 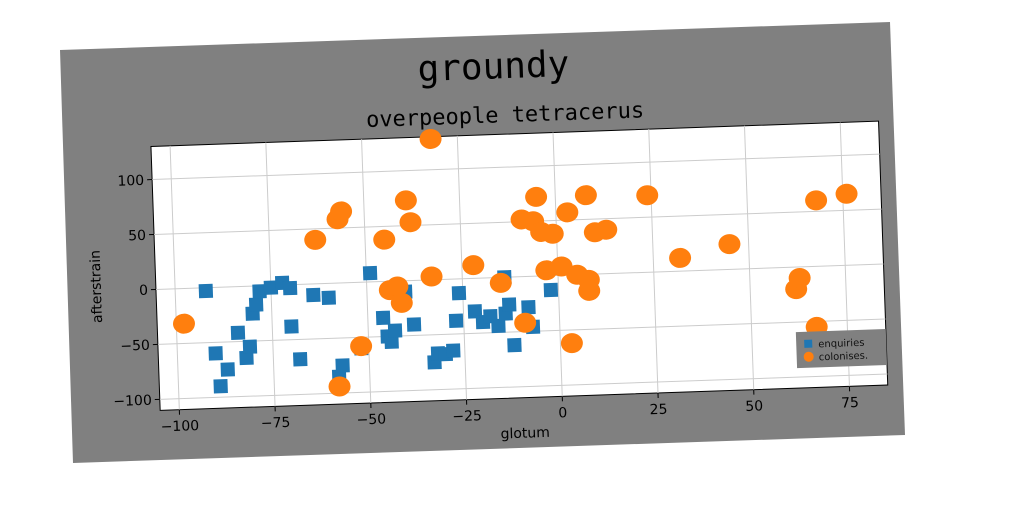 What do you see at coordinates (135, 346) in the screenshot?
I see `y-tick-label: −50` at bounding box center [135, 346].